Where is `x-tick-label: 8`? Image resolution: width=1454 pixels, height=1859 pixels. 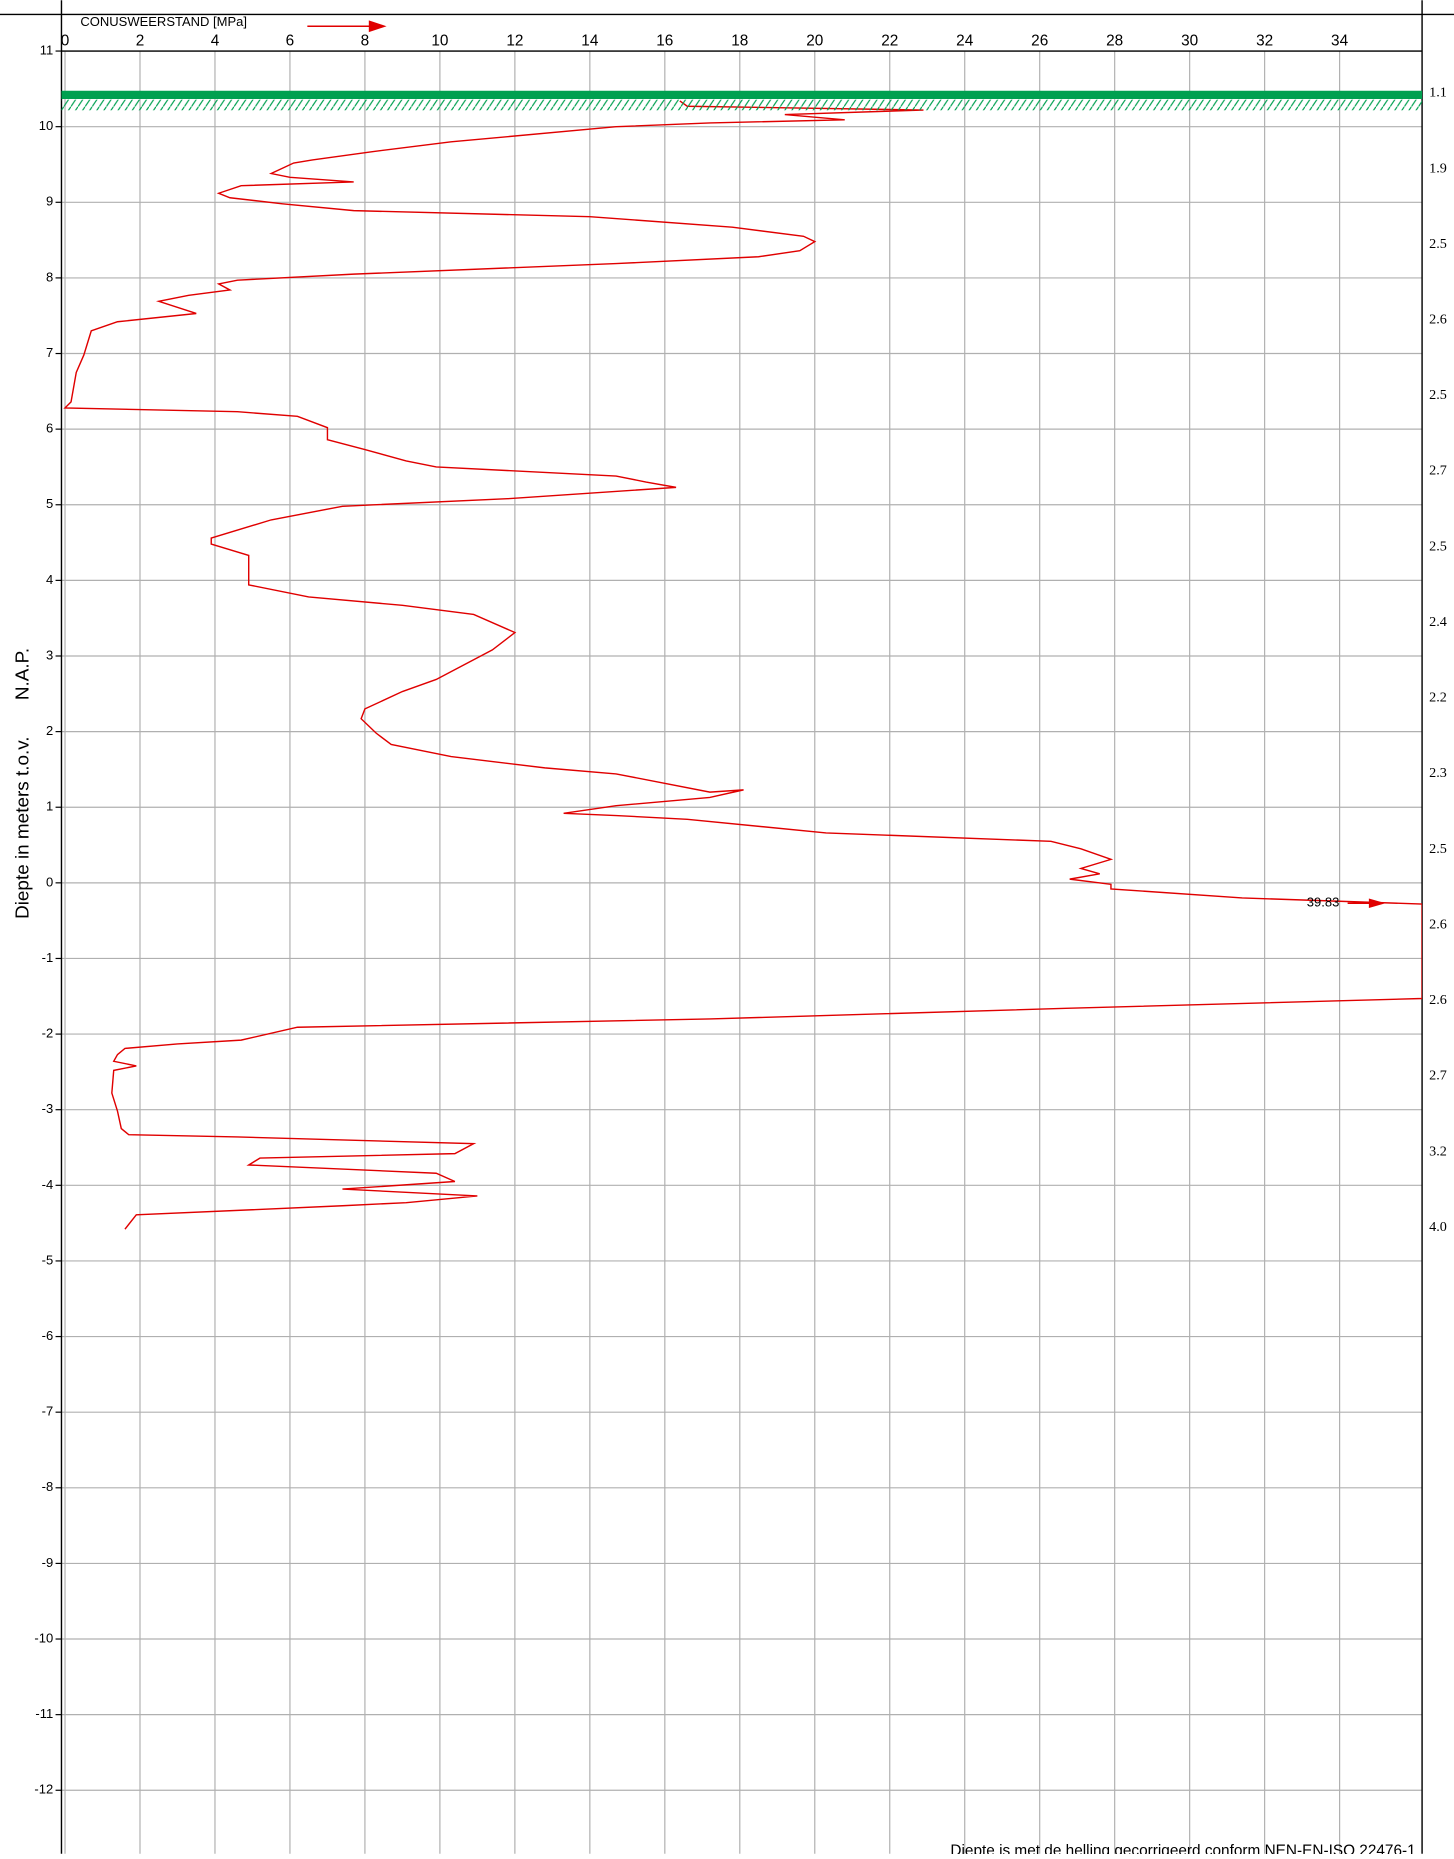 x-tick-label: 8 is located at coordinates (365, 41).